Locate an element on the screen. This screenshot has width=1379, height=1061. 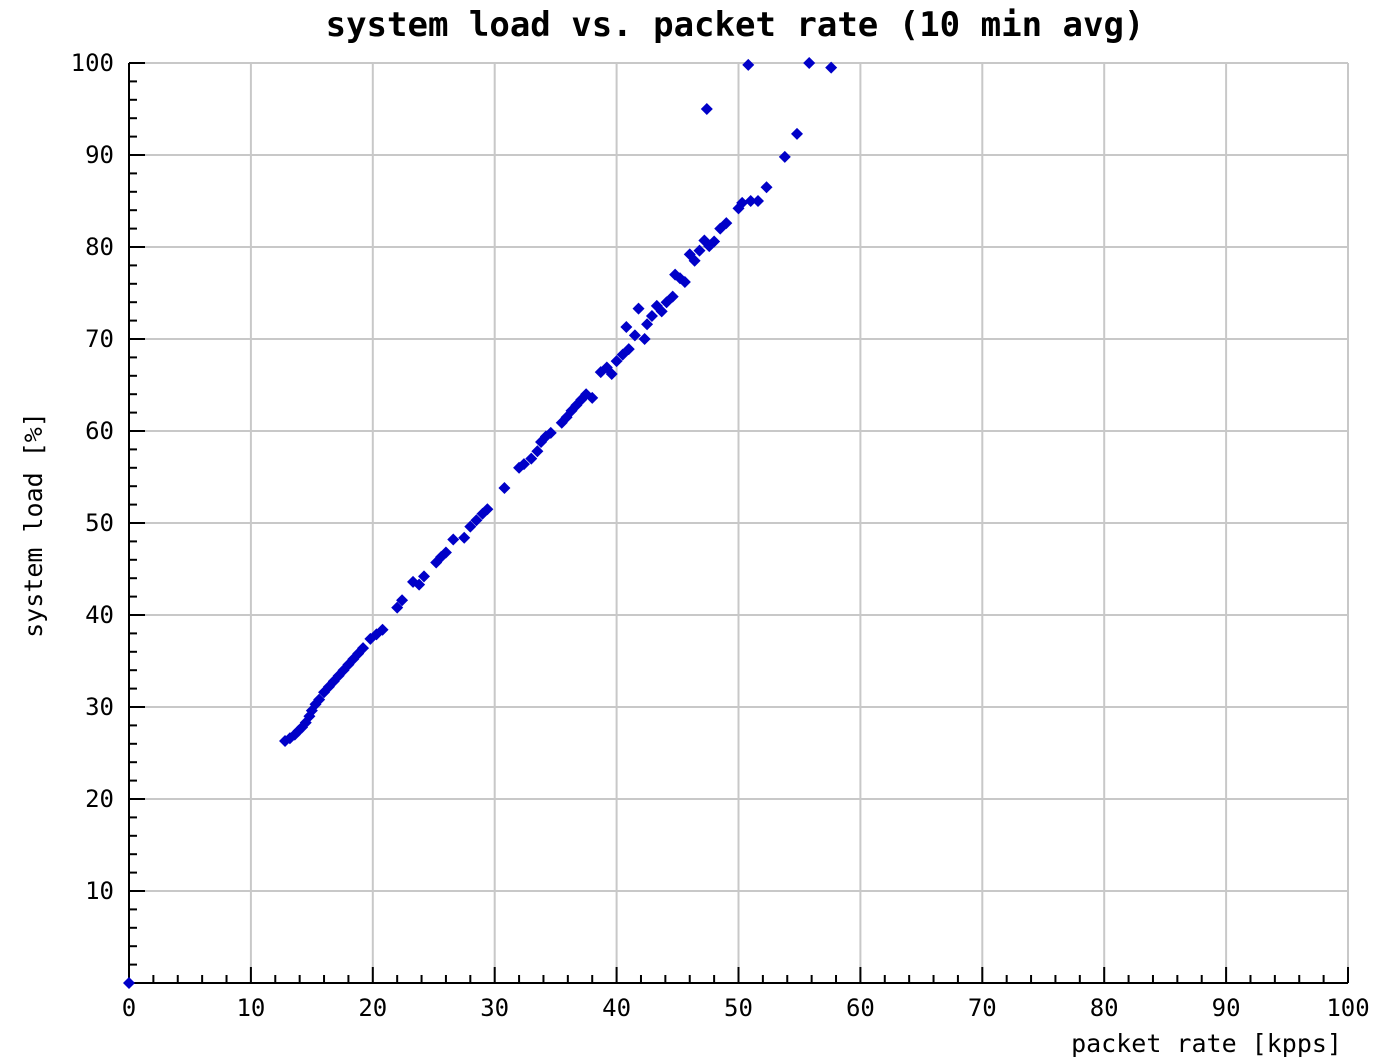
y-tick-label: 50 is located at coordinates (99, 523).